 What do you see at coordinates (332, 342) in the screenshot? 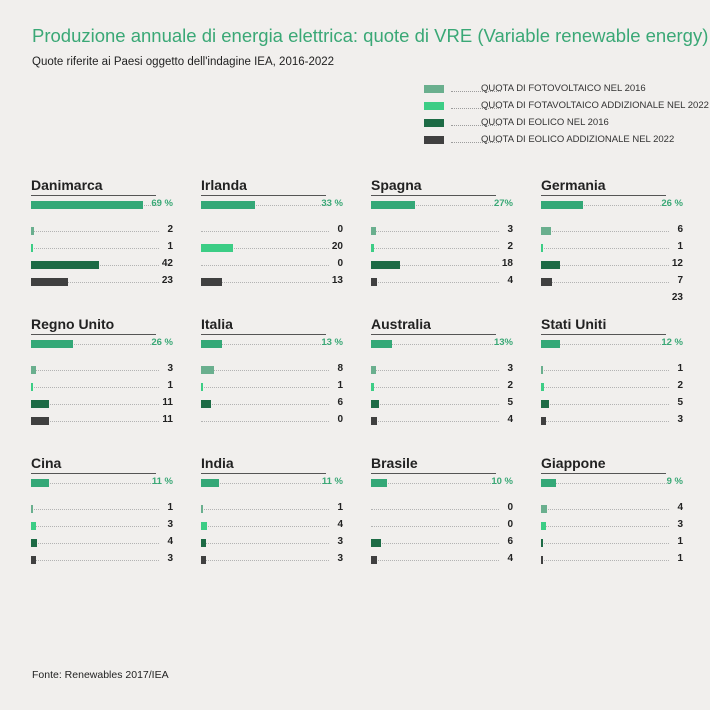
I see `total-label: 13 %` at bounding box center [332, 342].